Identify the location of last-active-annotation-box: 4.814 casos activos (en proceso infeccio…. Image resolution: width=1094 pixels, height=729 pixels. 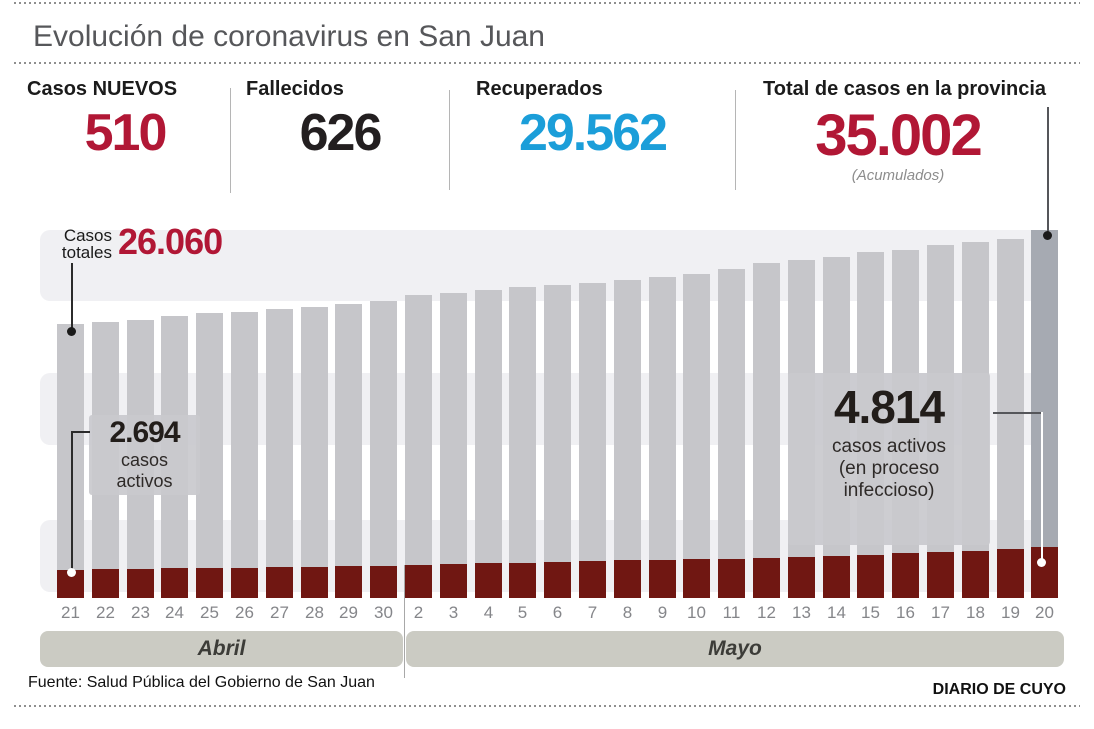
(889, 459).